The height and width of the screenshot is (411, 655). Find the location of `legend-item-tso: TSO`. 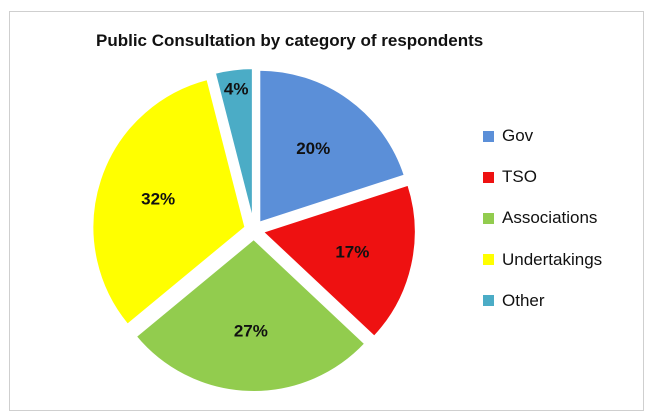

legend-item-tso: TSO is located at coordinates (542, 177).